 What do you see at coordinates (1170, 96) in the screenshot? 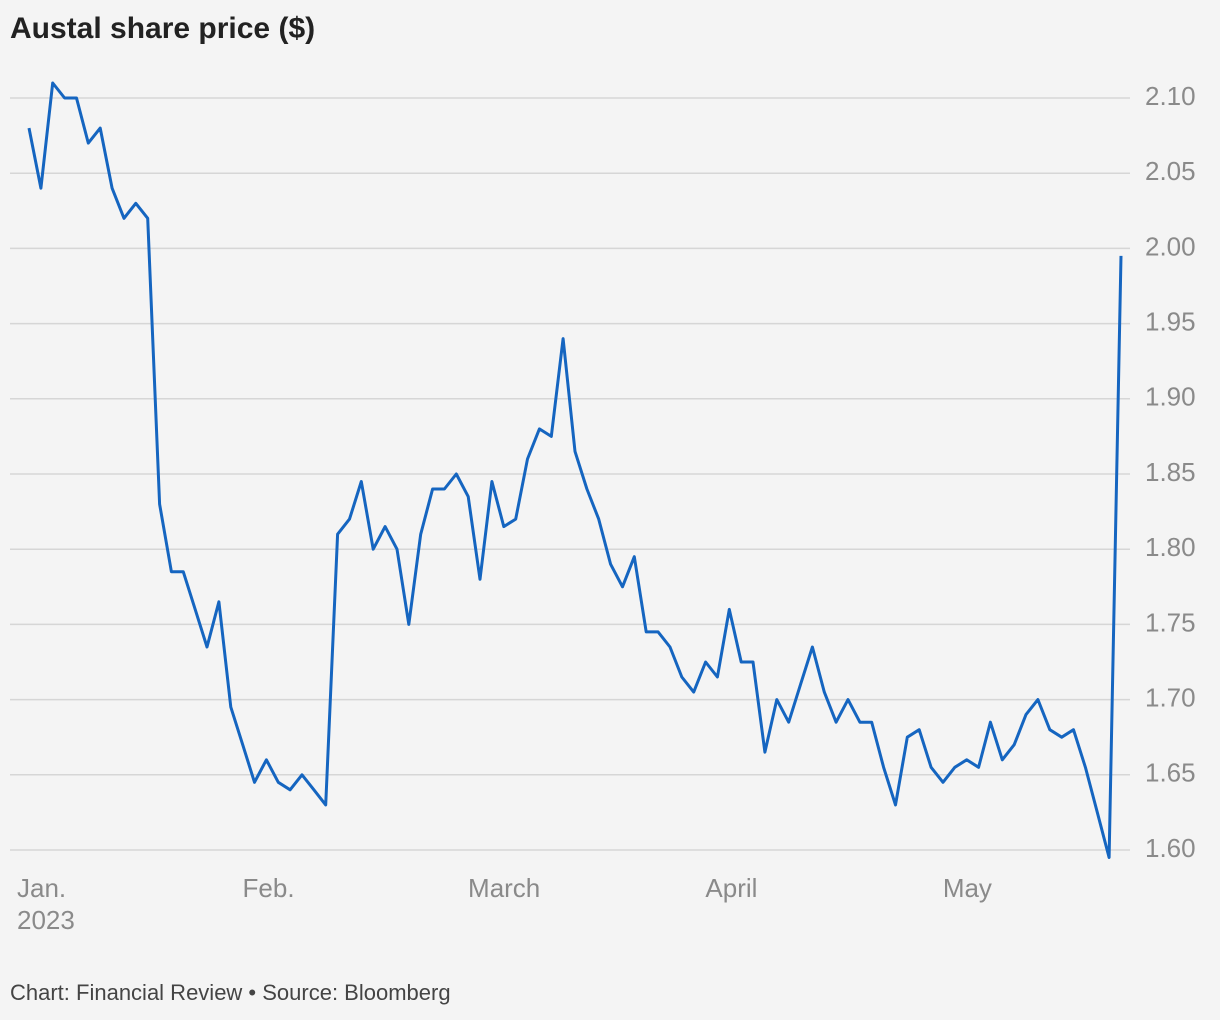
I see `y-tick-label: 2.10` at bounding box center [1170, 96].